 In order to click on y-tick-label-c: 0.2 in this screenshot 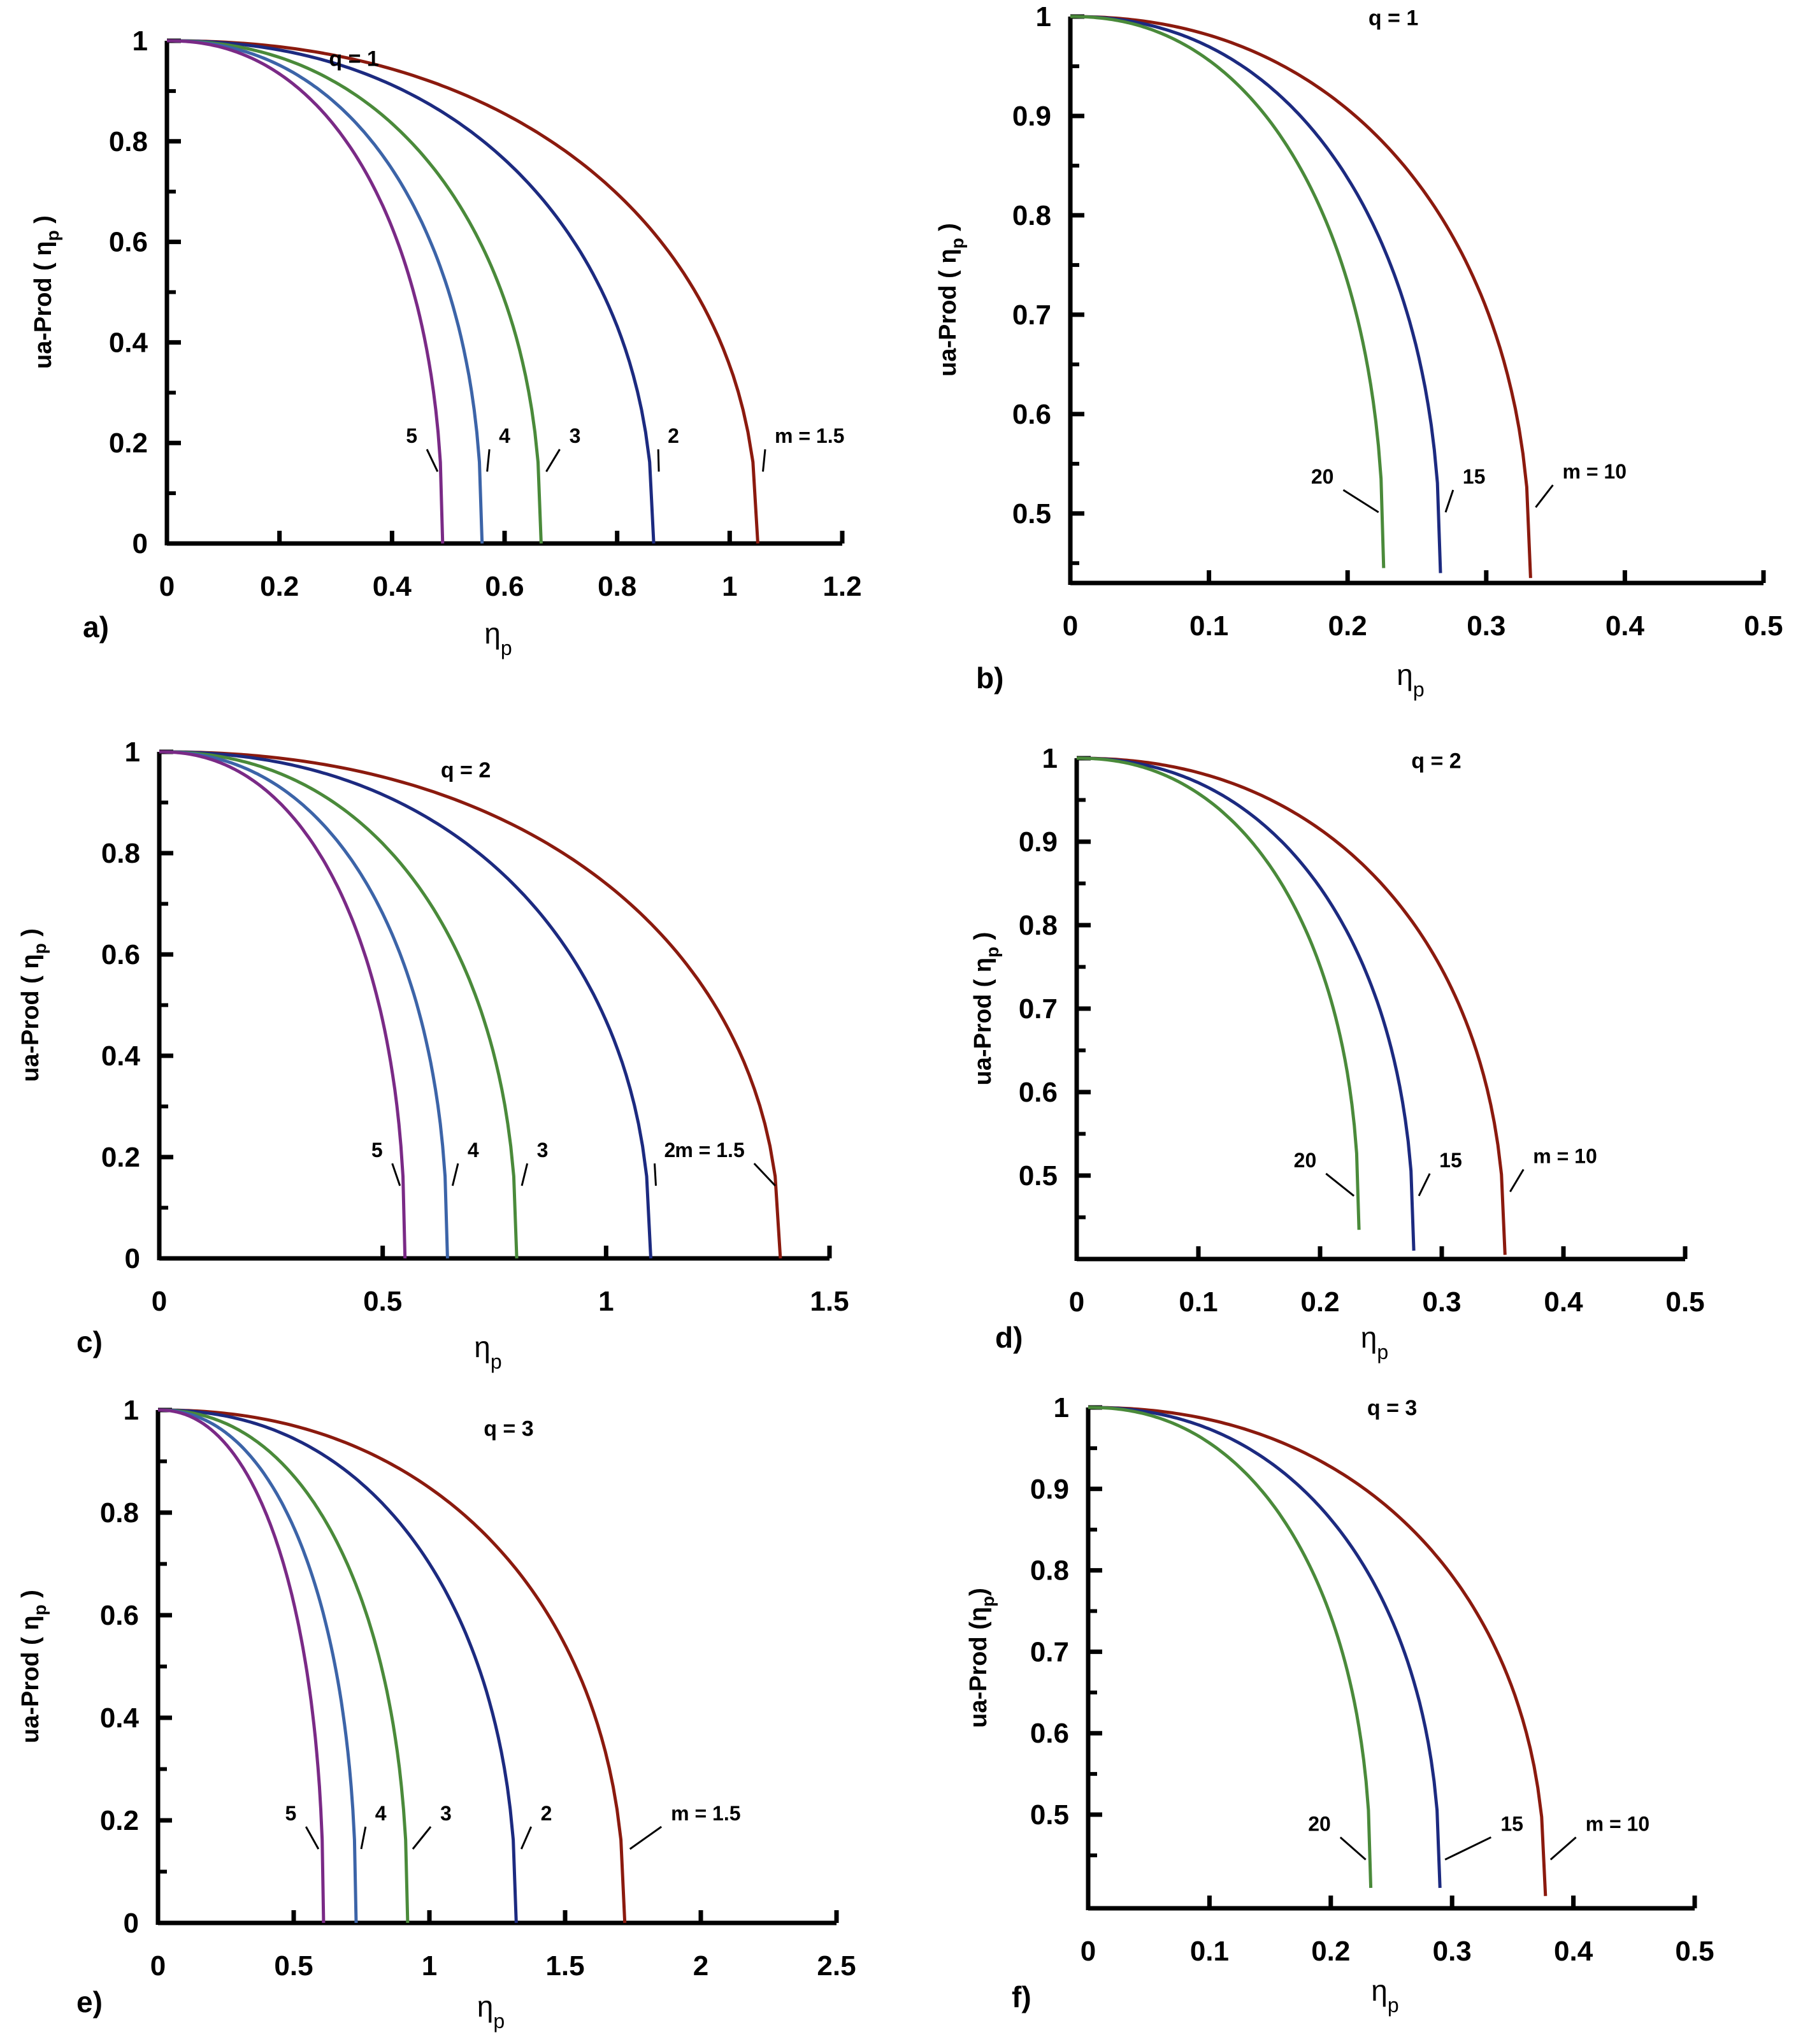, I will do `click(120, 1157)`.